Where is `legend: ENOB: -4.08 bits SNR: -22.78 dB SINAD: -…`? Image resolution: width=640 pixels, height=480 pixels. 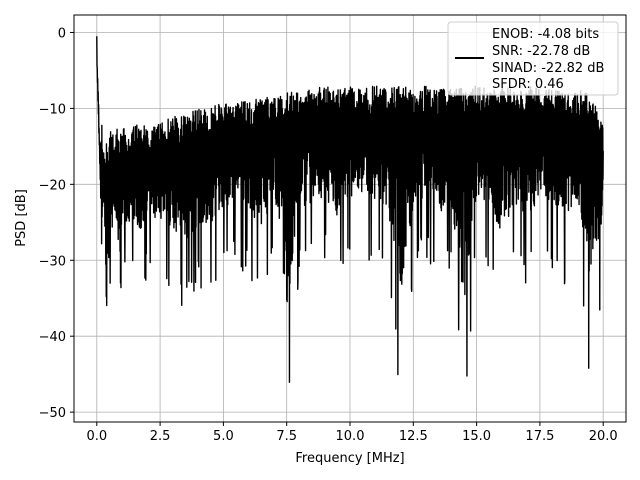
legend: ENOB: -4.08 bits SNR: -22.78 dB SINAD: -… is located at coordinates (533, 58).